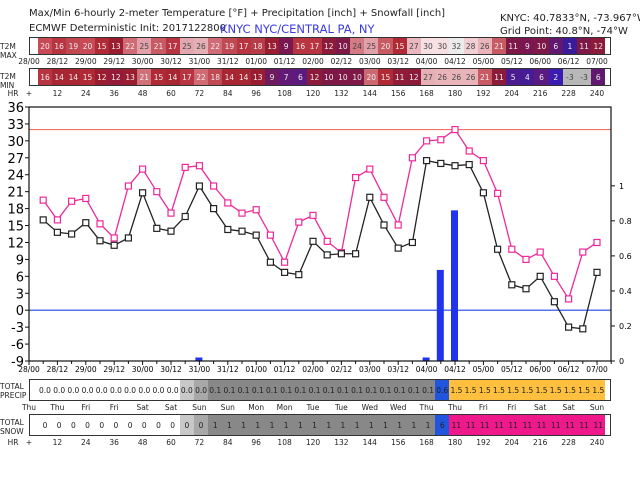 This screenshot has width=640, height=480. What do you see at coordinates (426, 93) in the screenshot?
I see `hour-label: 168` at bounding box center [426, 93].